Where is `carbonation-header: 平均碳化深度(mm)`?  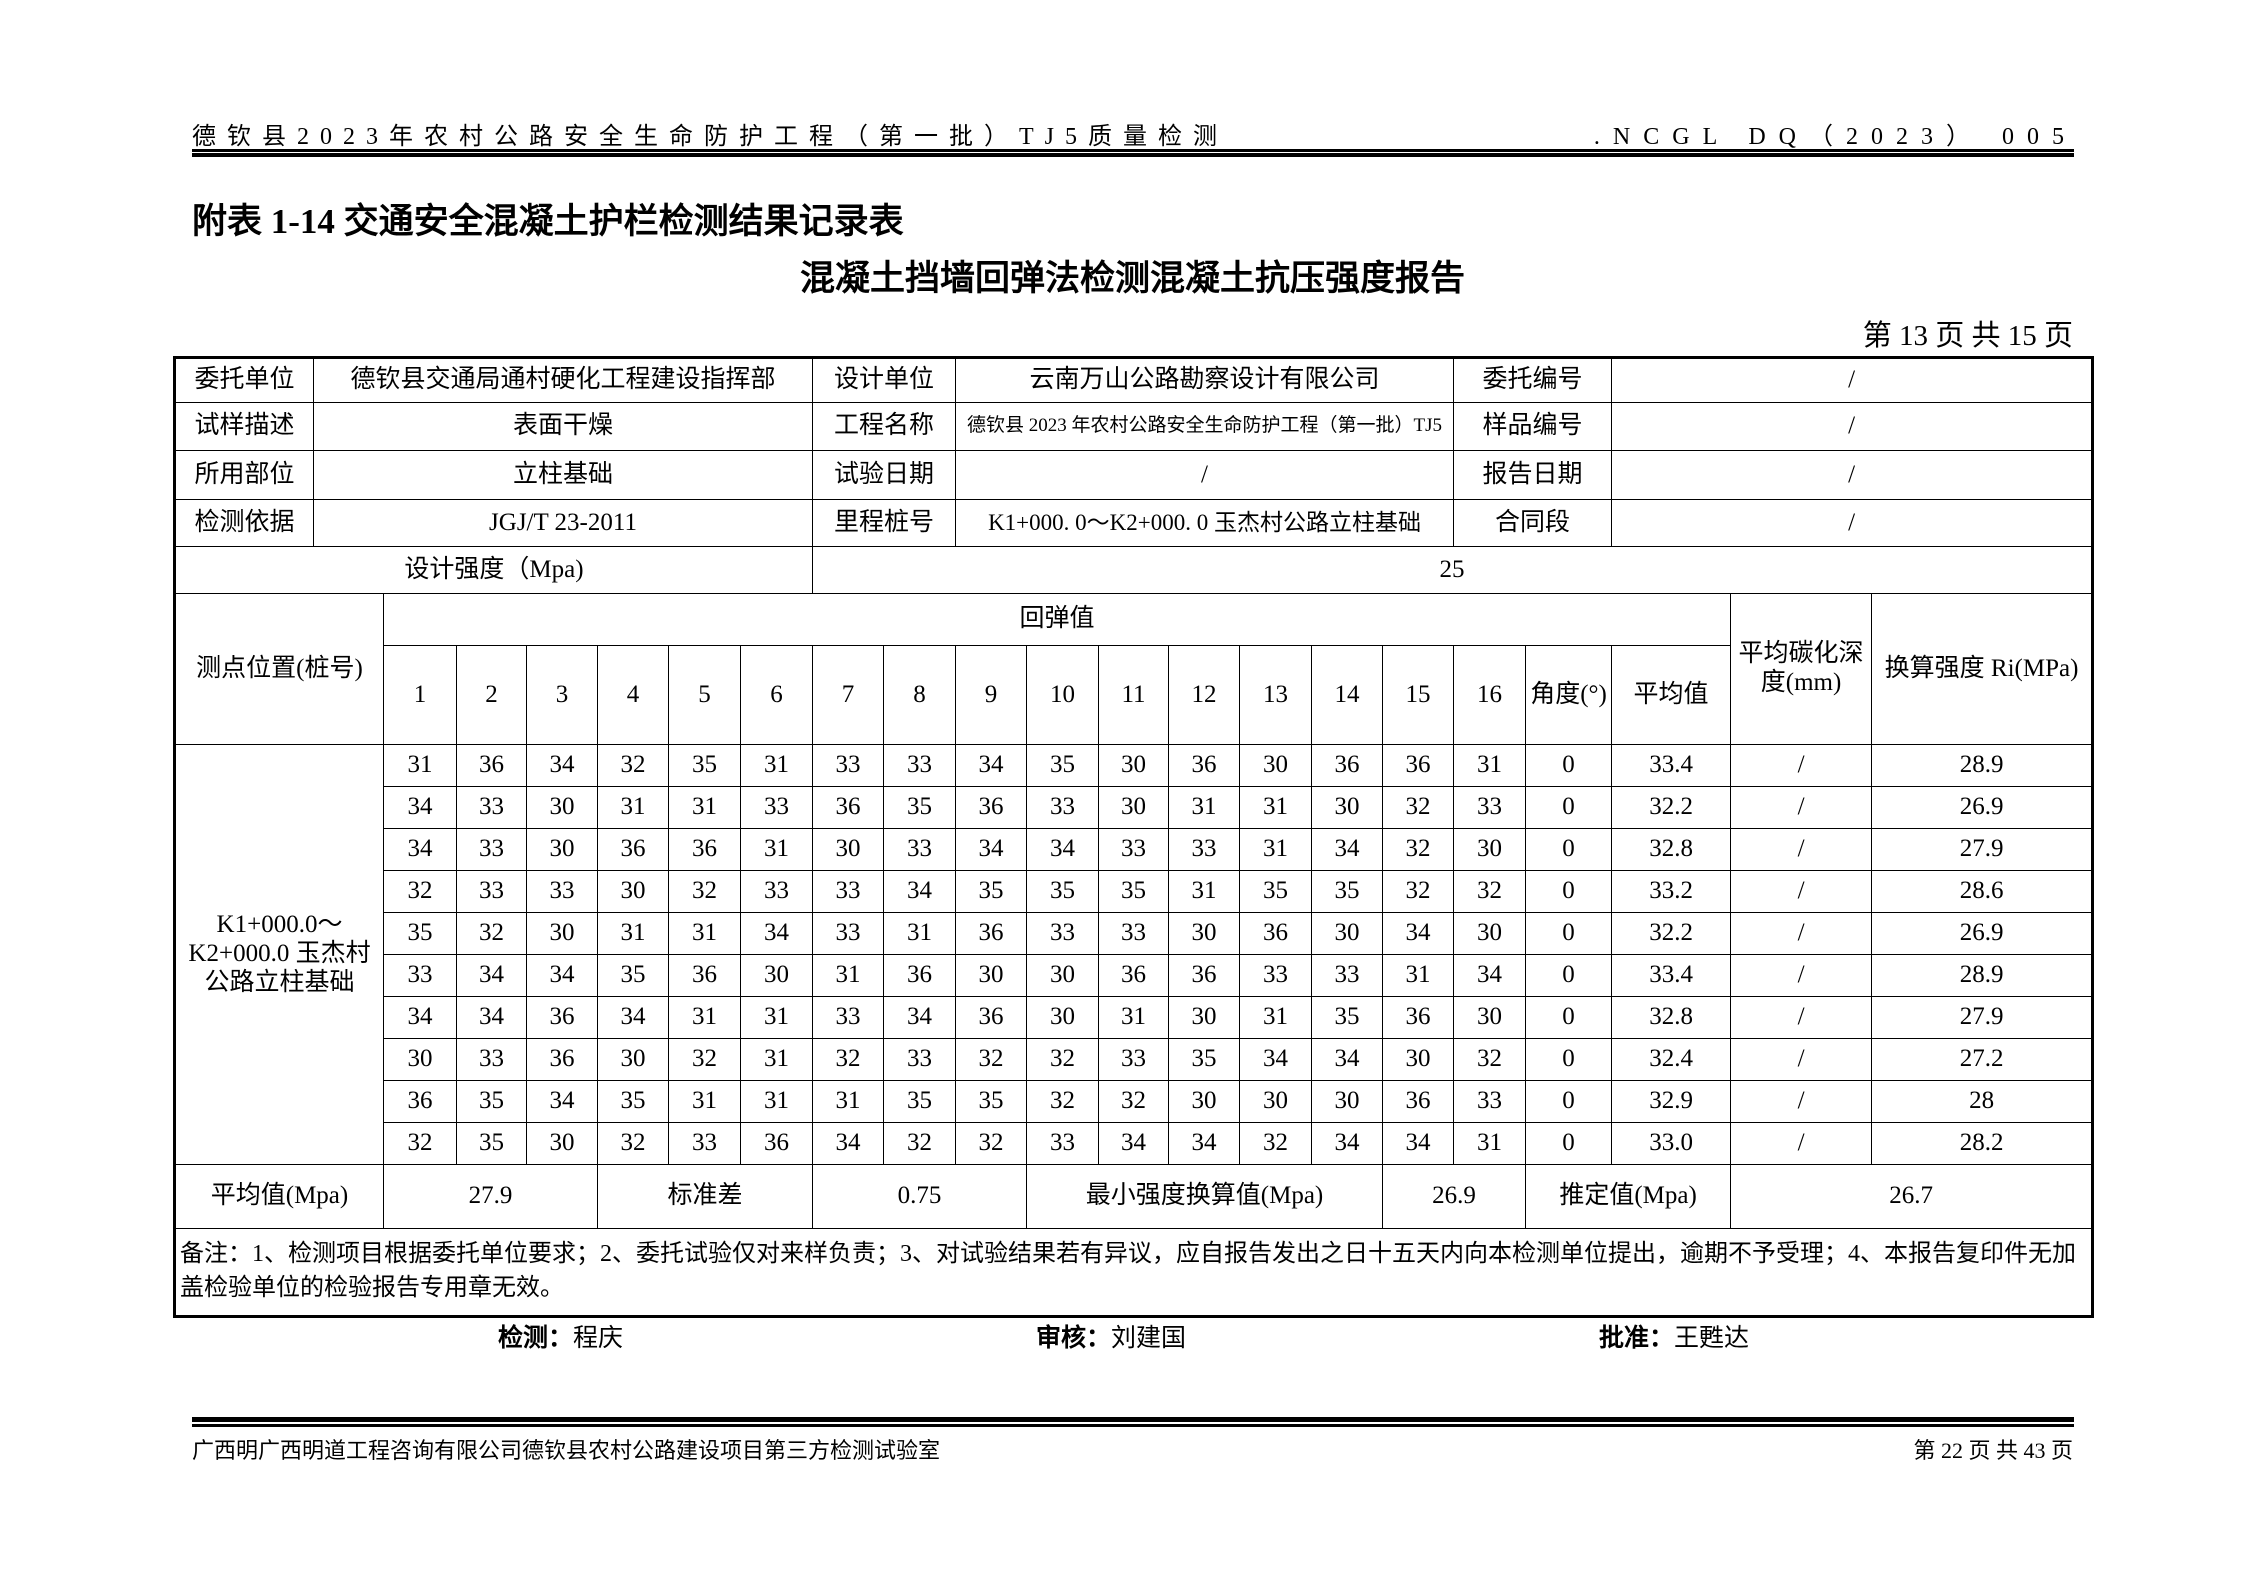 carbonation-header: 平均碳化深度(mm) is located at coordinates (1801, 669).